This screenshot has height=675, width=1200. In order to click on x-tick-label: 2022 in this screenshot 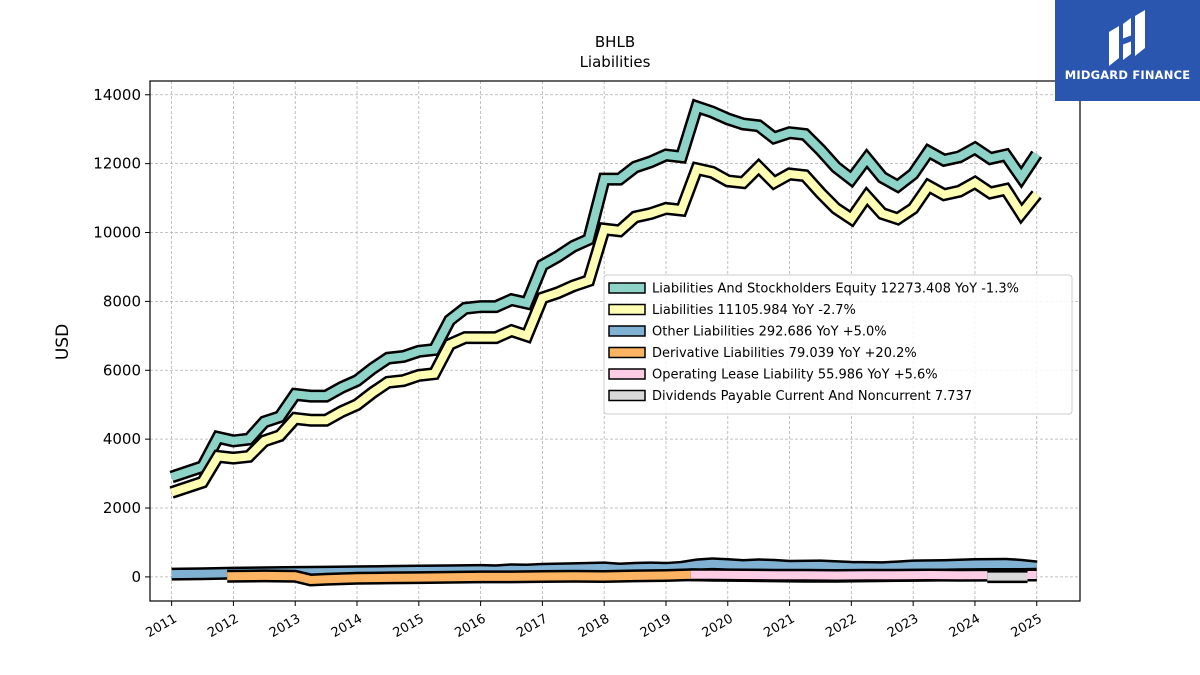, I will do `click(841, 626)`.